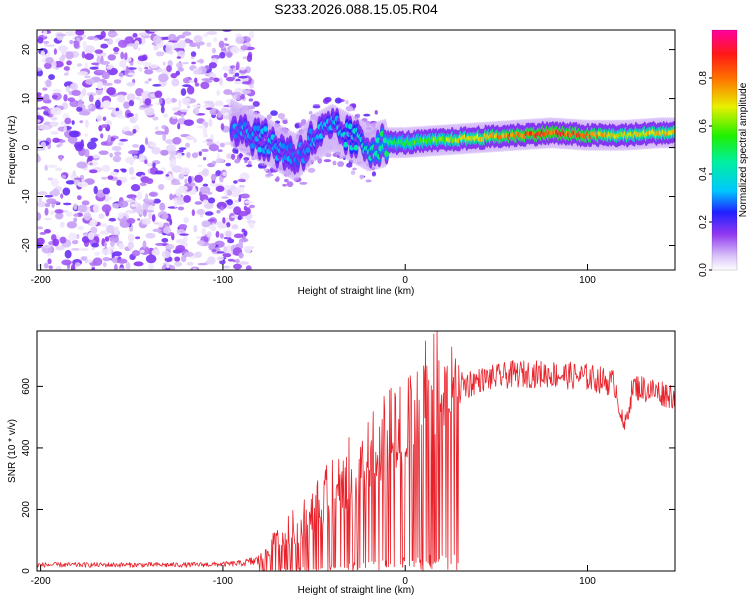 This screenshot has height=600, width=750. What do you see at coordinates (743, 149) in the screenshot?
I see `colorbar-label: Normalized spectral amplitude` at bounding box center [743, 149].